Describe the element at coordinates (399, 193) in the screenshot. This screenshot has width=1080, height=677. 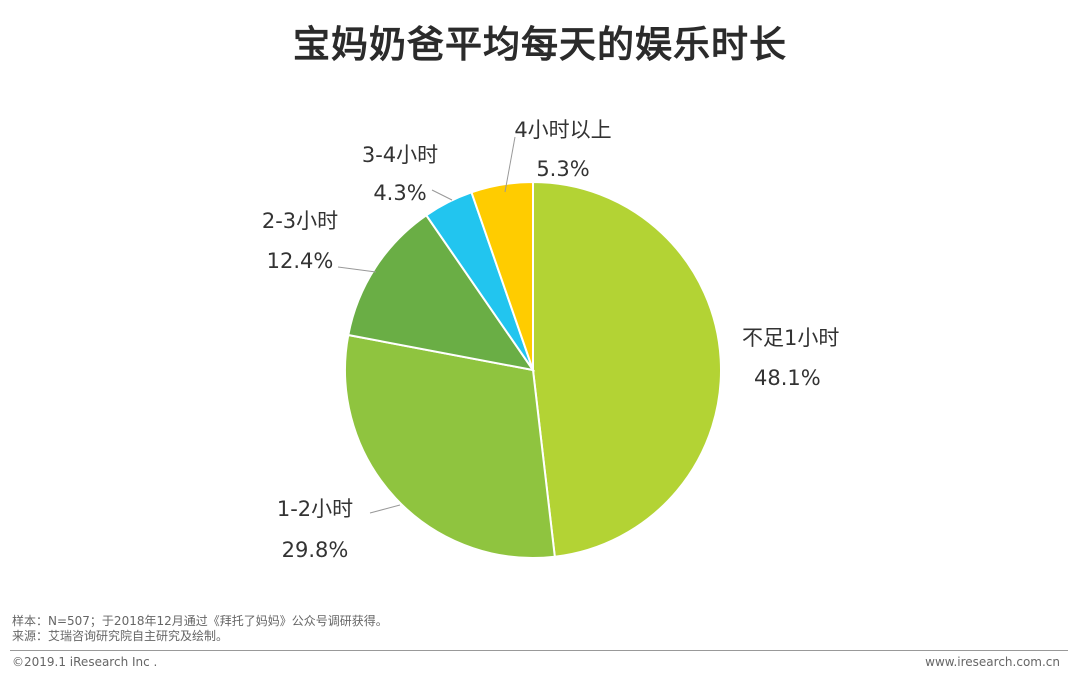
I see `slice-value-label: 4.3%` at that location.